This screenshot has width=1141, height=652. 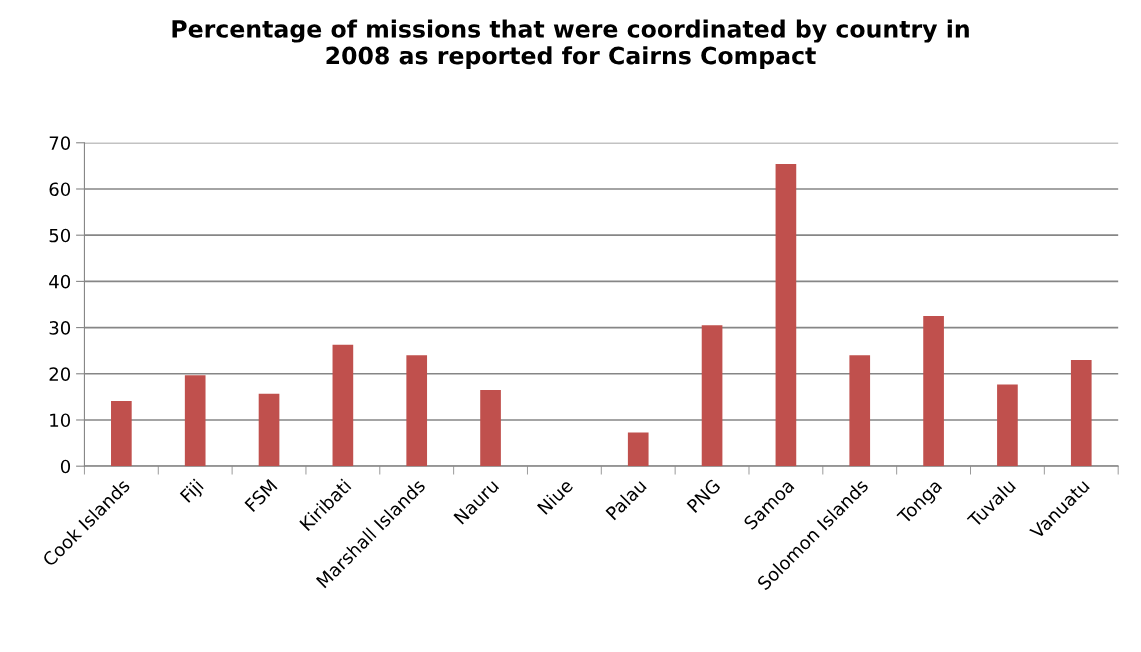 What do you see at coordinates (60, 374) in the screenshot?
I see `y-tick-label: 20` at bounding box center [60, 374].